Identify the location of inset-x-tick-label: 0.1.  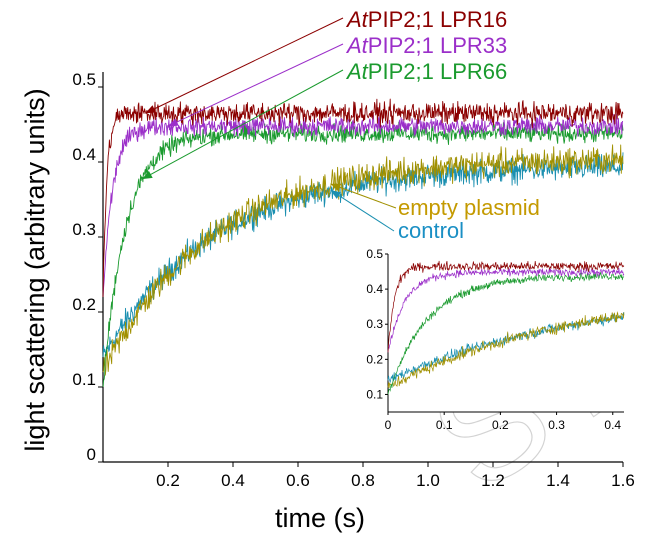
(444, 425).